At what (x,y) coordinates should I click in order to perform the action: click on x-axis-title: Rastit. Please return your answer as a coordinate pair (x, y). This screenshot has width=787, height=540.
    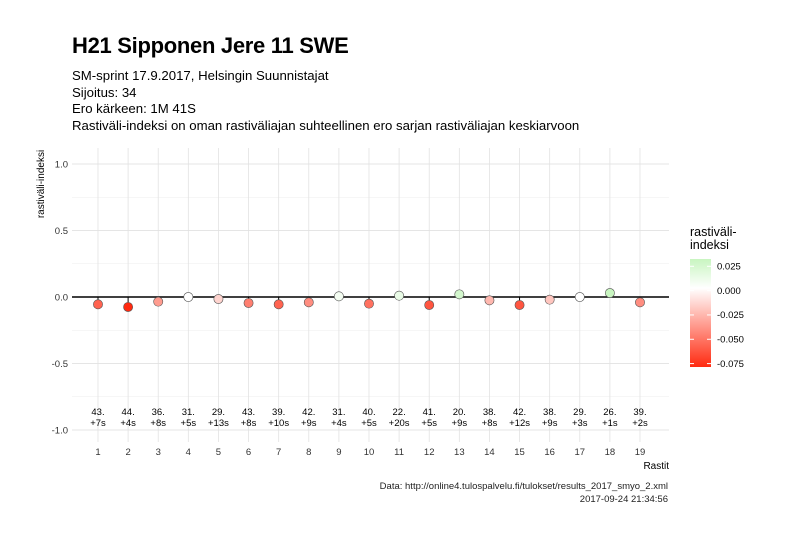
    Looking at the image, I should click on (656, 466).